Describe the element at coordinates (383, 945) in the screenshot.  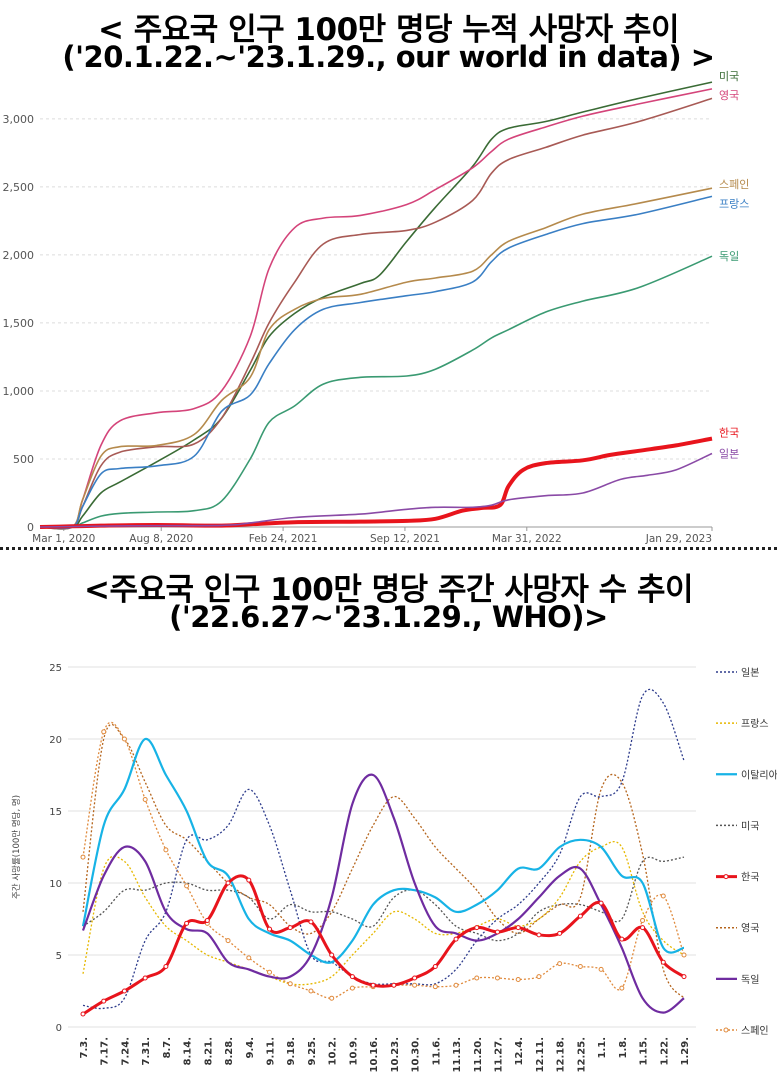
I see `series-line-한국` at that location.